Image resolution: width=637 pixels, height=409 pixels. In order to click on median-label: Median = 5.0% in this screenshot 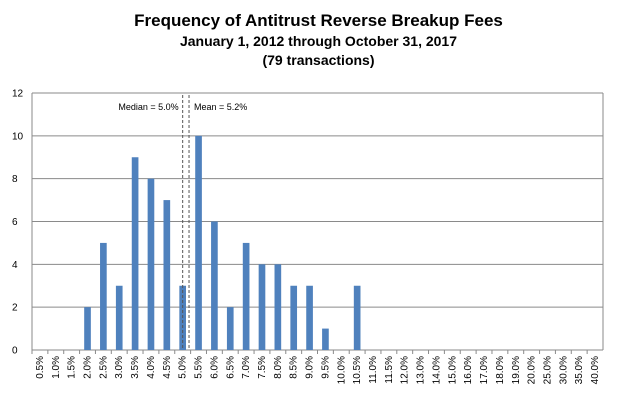, I will do `click(148, 107)`.